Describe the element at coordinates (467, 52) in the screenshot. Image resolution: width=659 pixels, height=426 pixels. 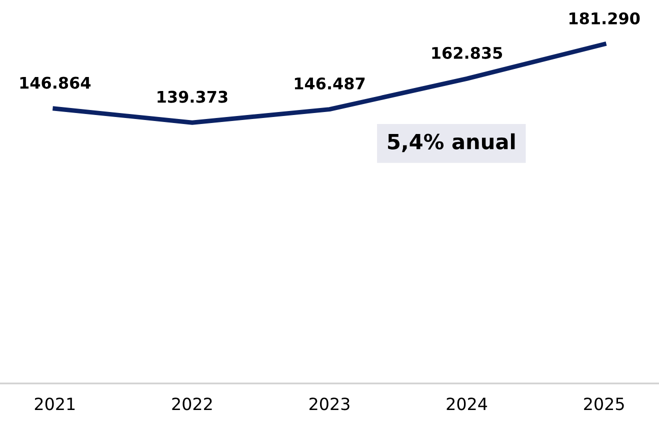
I see `data-label: 162.835` at that location.